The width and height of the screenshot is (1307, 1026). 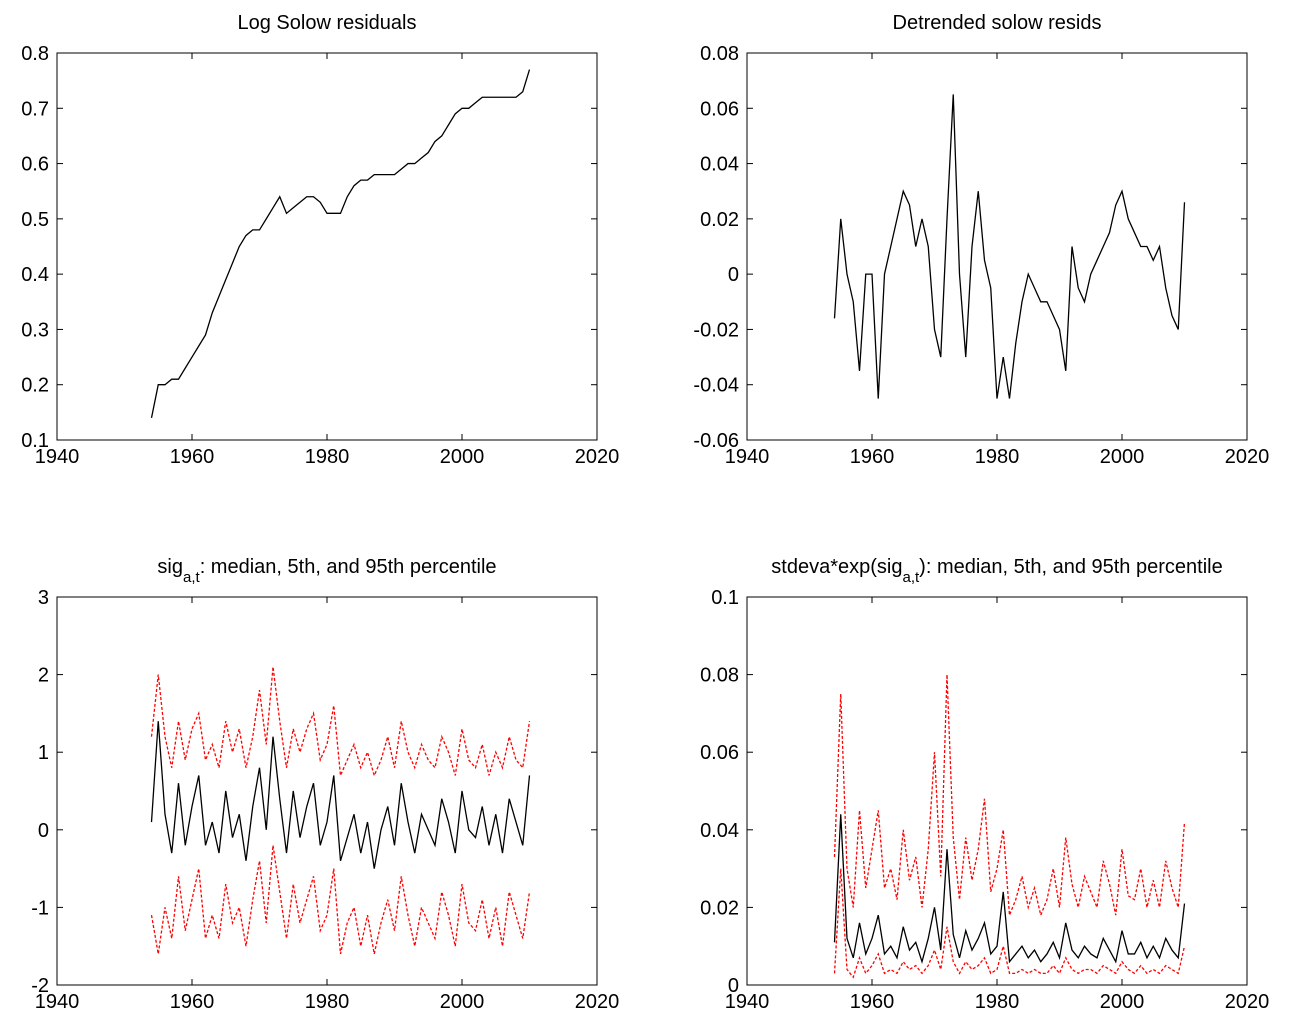 I want to click on y-tick-label: -0.04, so click(x=716, y=386).